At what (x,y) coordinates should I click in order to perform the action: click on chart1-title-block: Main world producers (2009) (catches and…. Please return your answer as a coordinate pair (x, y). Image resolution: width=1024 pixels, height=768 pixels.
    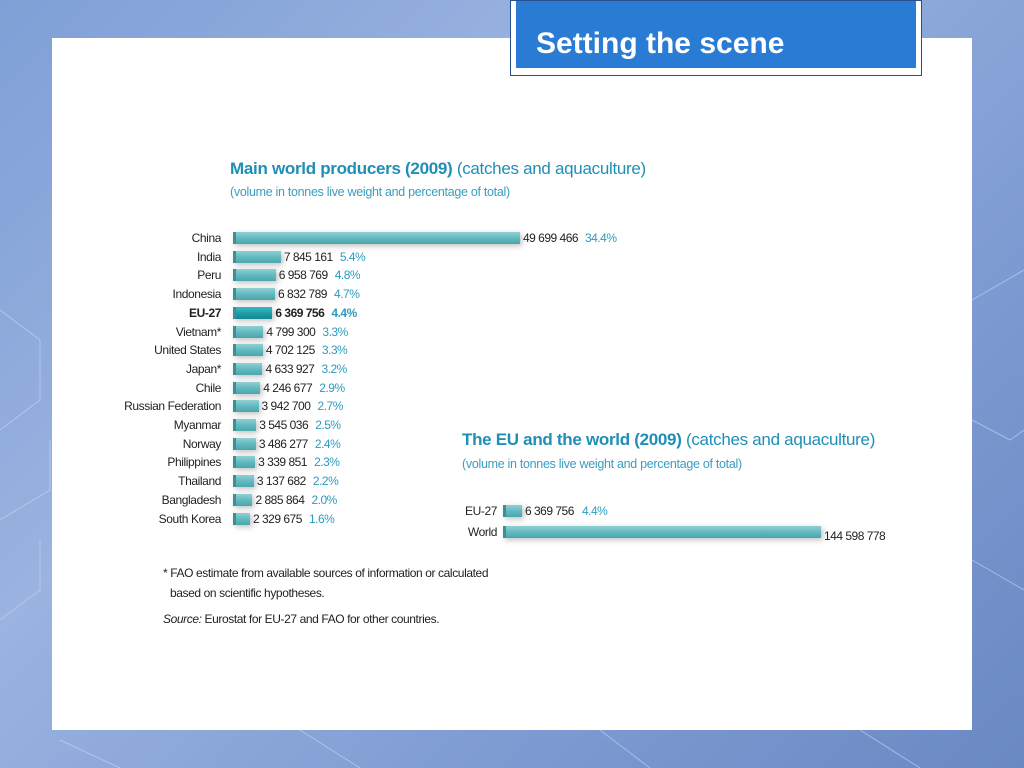
    Looking at the image, I should click on (438, 169).